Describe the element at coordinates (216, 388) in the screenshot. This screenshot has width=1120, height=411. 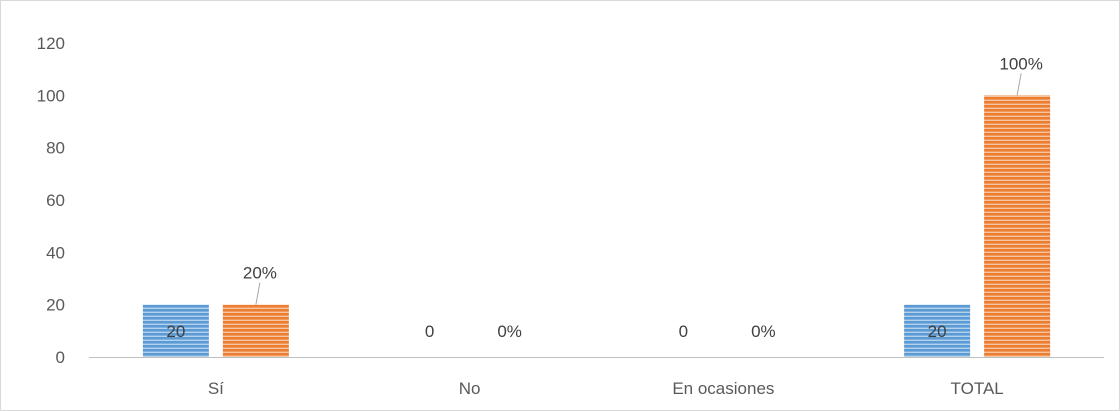
I see `category-label: Sí` at that location.